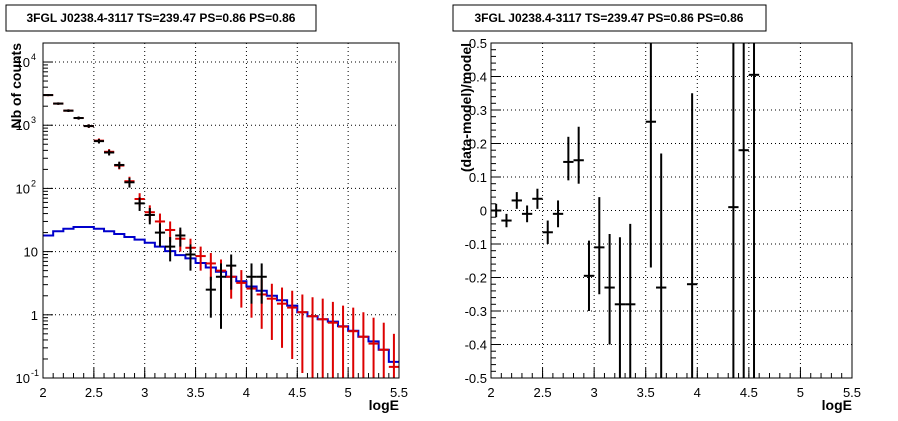 The width and height of the screenshot is (898, 421). Describe the element at coordinates (478, 43) in the screenshot. I see `residual-y-tick-label: 0.5` at that location.